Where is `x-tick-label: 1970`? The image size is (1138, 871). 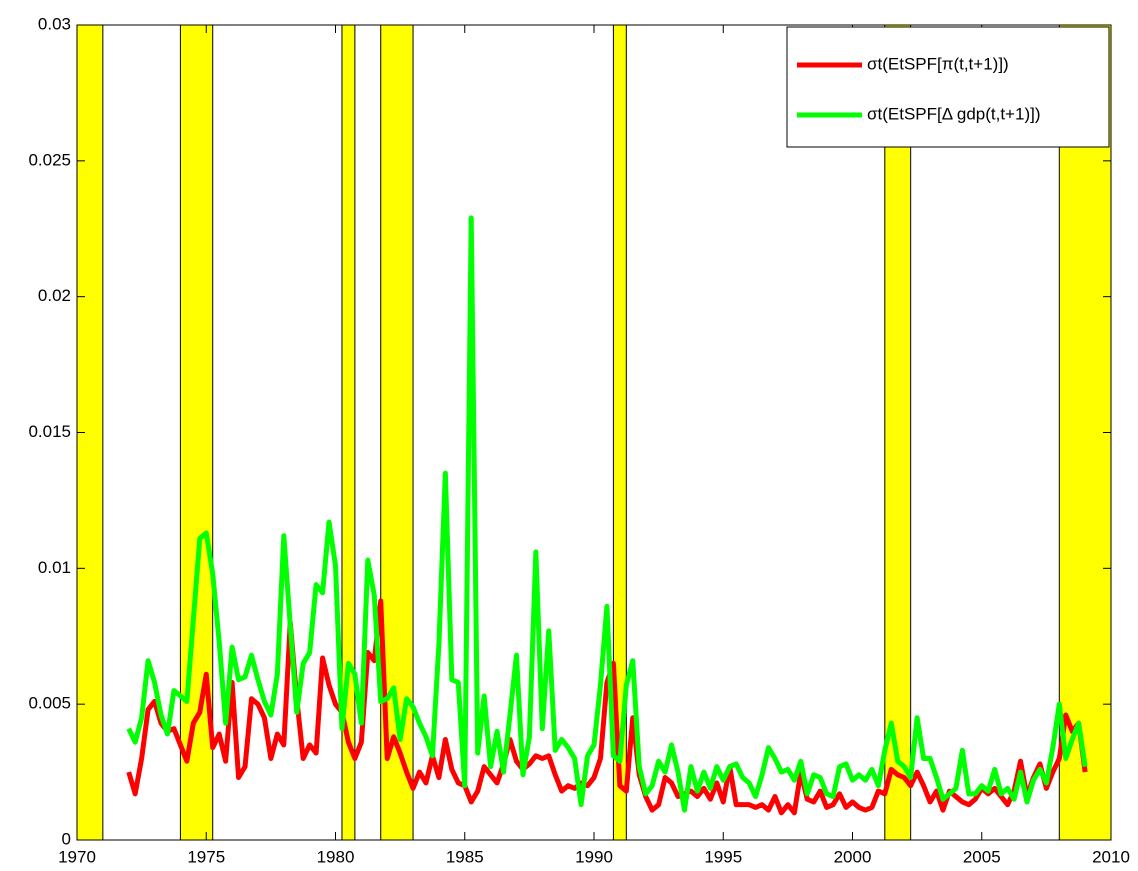
x-tick-label: 1970 is located at coordinates (77, 856).